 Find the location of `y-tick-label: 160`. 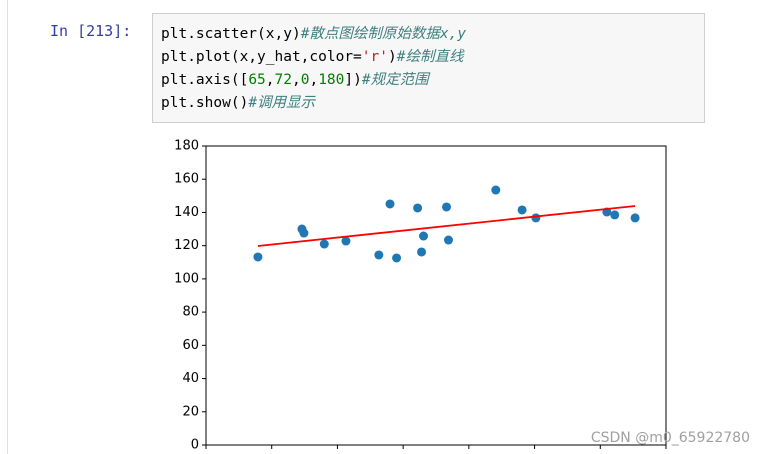

y-tick-label: 160 is located at coordinates (186, 179).